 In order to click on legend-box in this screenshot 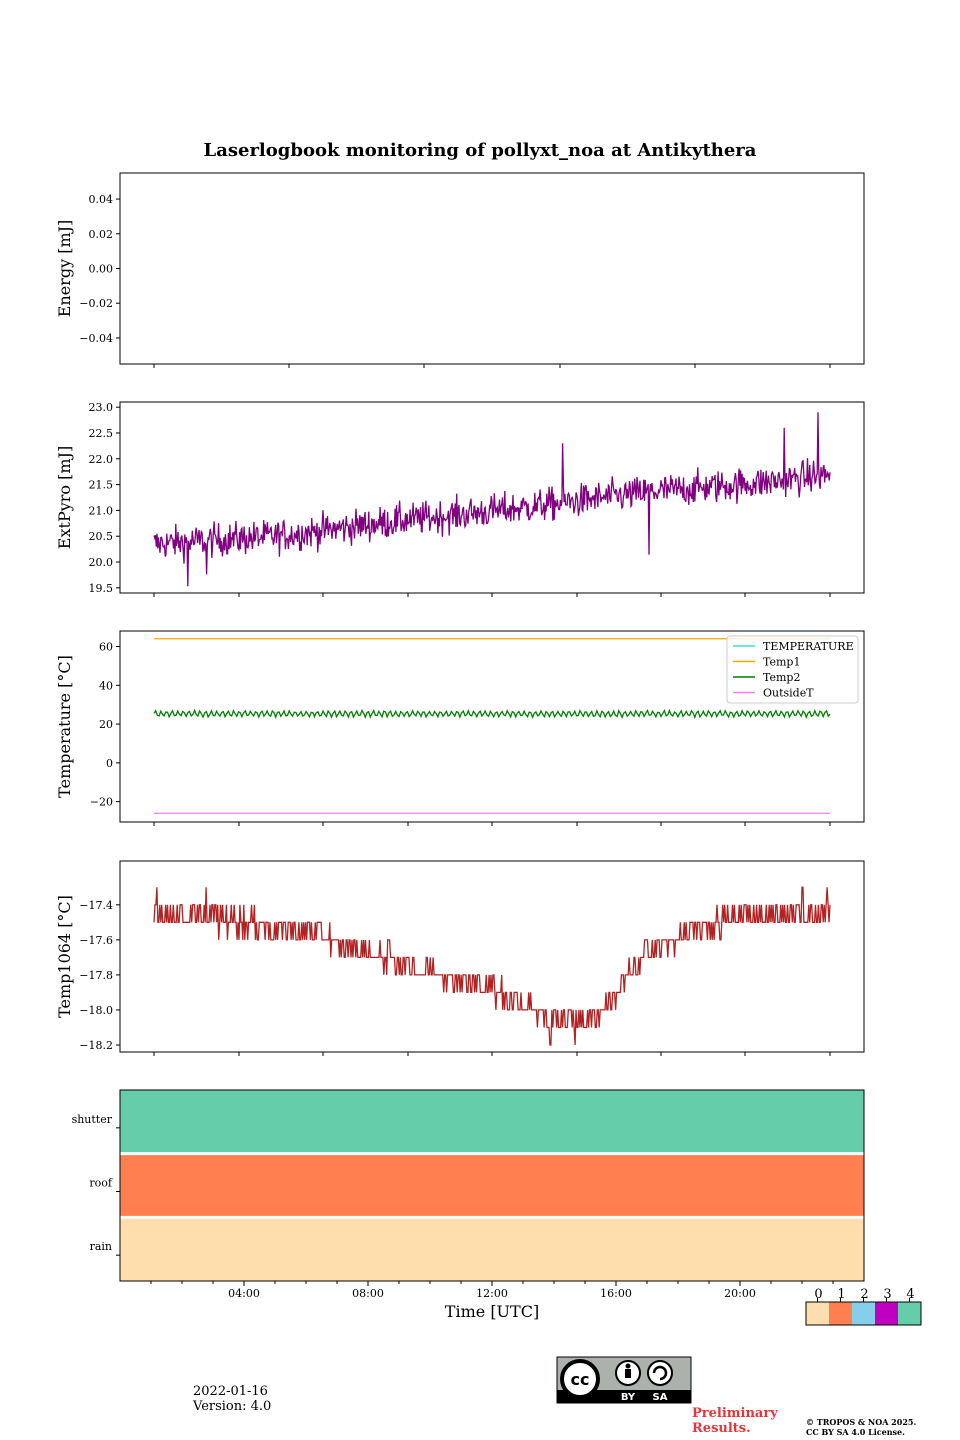, I will do `click(792, 669)`.